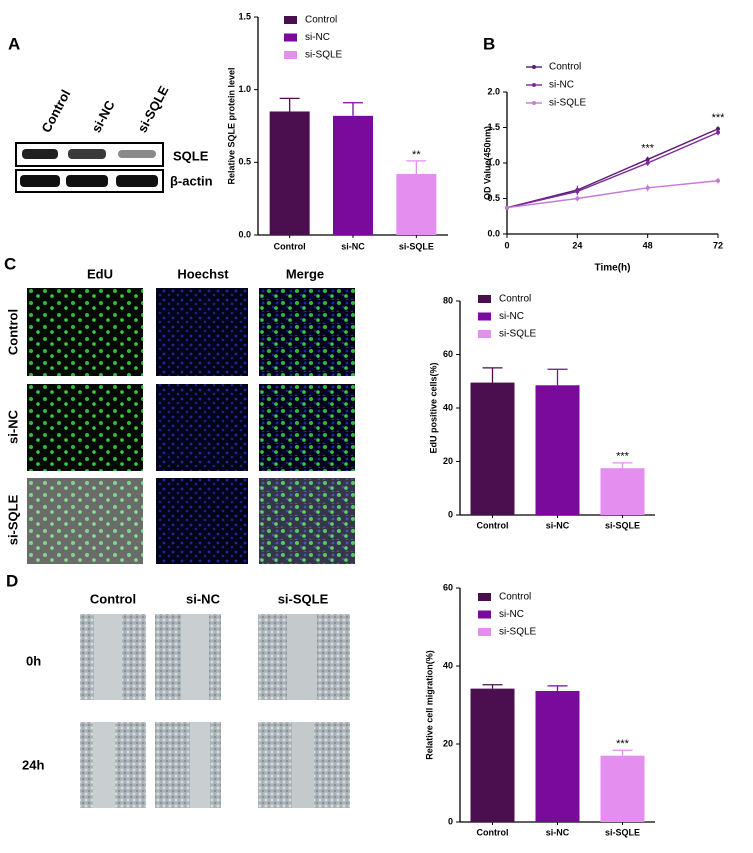 The width and height of the screenshot is (753, 853). What do you see at coordinates (493, 198) in the screenshot?
I see `y-tick-label: 0.5` at bounding box center [493, 198].